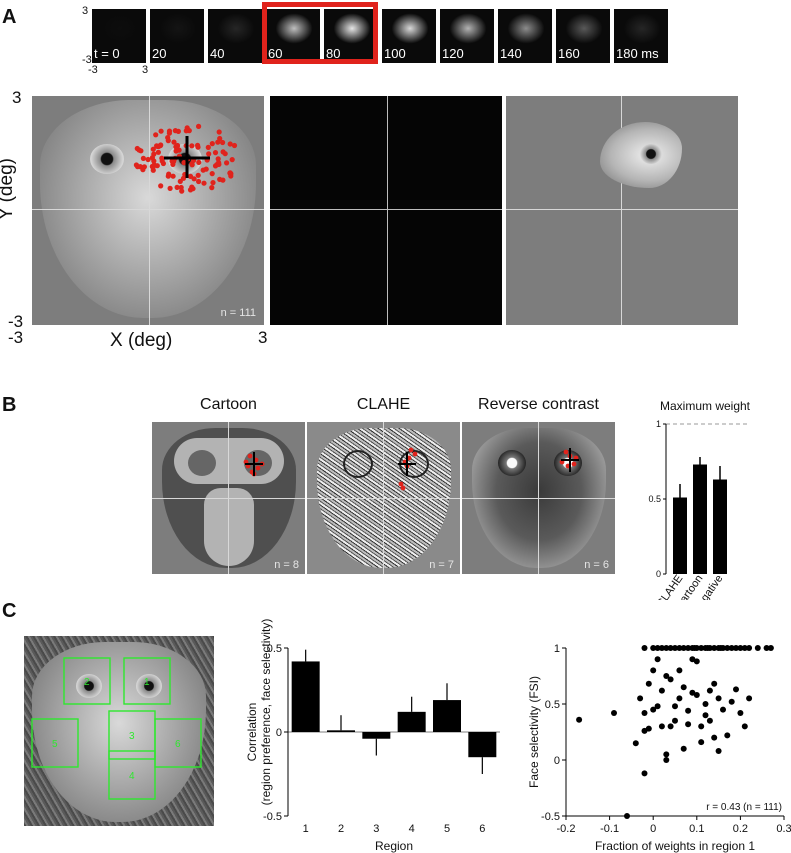 The height and width of the screenshot is (853, 791). What do you see at coordinates (680, 535) in the screenshot?
I see `bar-clahe` at bounding box center [680, 535].